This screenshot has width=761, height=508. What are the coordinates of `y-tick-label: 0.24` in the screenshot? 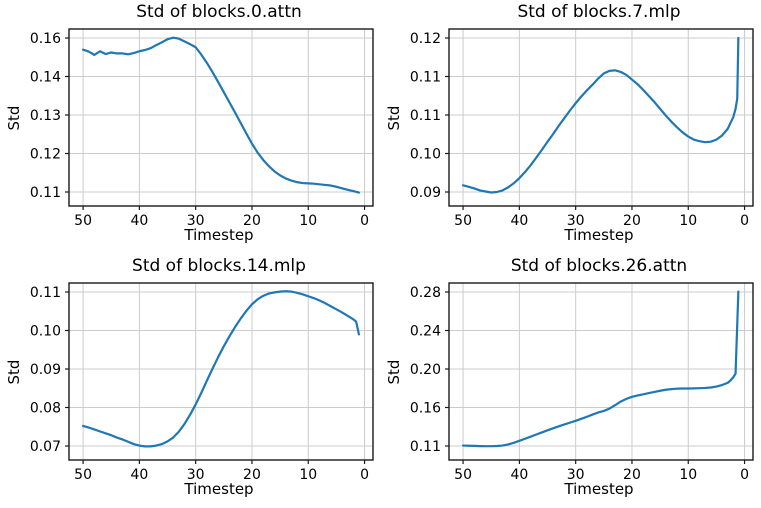 It's located at (425, 332).